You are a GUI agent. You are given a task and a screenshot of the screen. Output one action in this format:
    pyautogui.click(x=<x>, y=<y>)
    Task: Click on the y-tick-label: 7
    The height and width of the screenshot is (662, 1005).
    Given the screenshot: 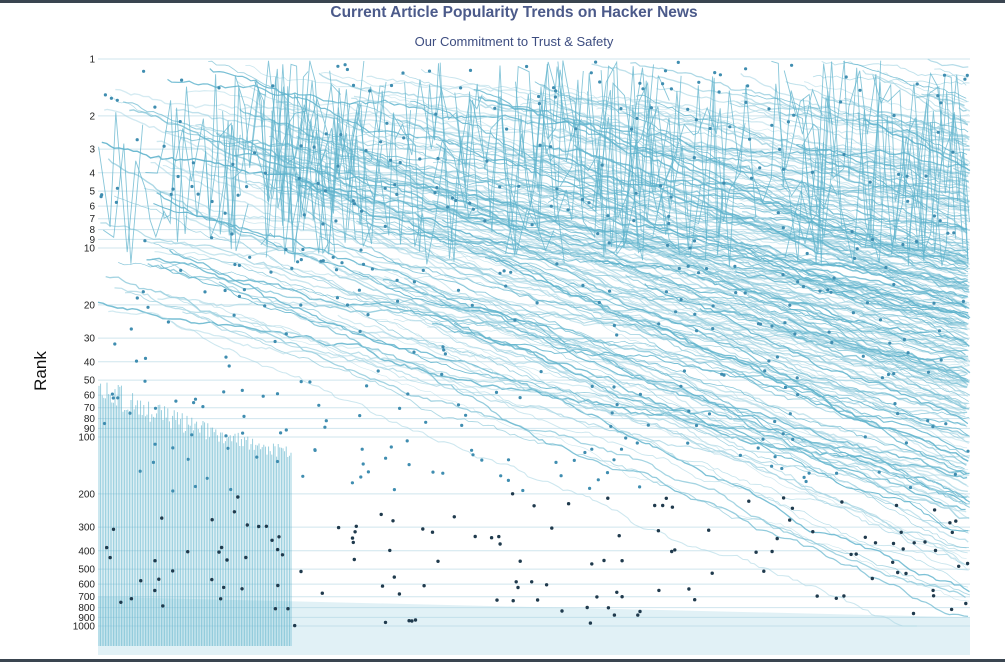 What is the action you would take?
    pyautogui.click(x=92, y=219)
    